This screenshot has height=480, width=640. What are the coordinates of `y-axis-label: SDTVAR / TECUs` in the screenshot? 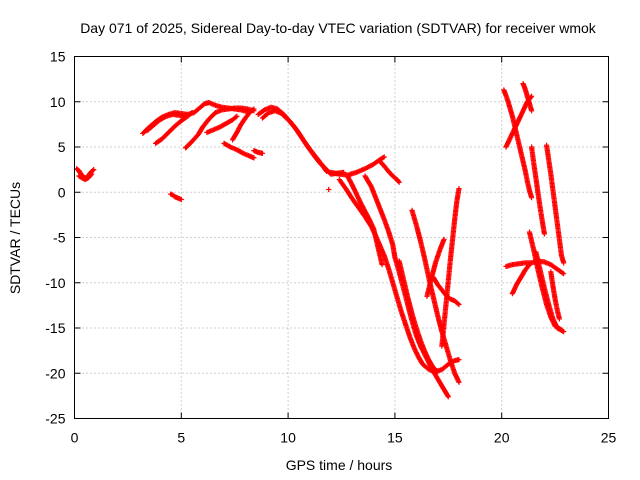 It's located at (15, 238).